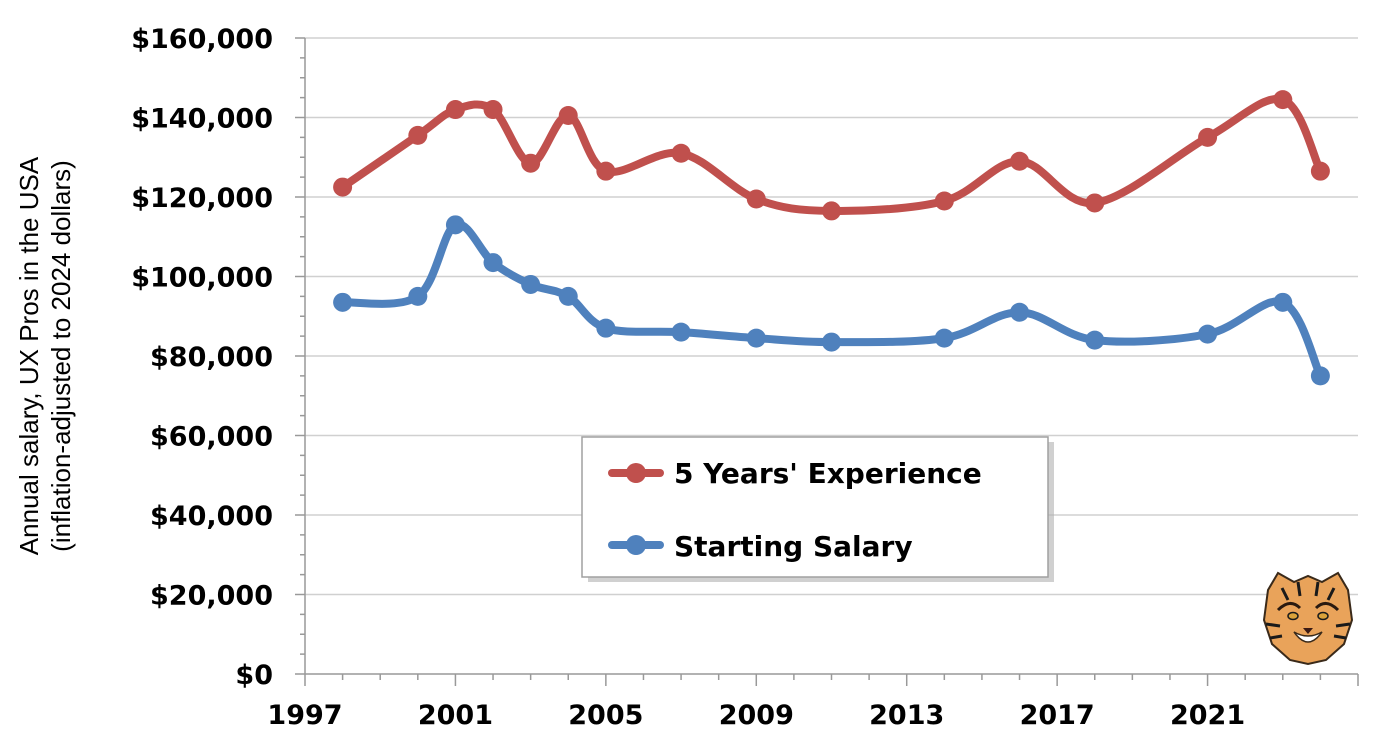 The width and height of the screenshot is (1375, 738). I want to click on legend-marker-starting, so click(636, 545).